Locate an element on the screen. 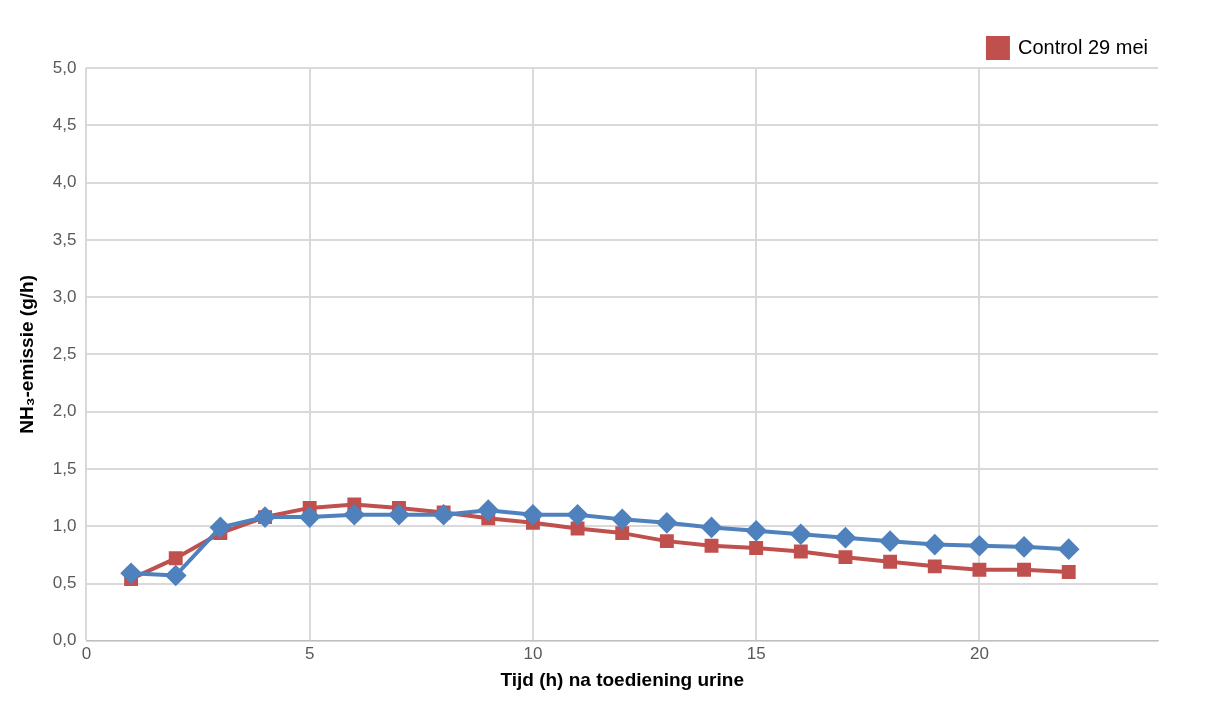 This screenshot has height=709, width=1214. y-tick-label: 1,0 is located at coordinates (64, 525).